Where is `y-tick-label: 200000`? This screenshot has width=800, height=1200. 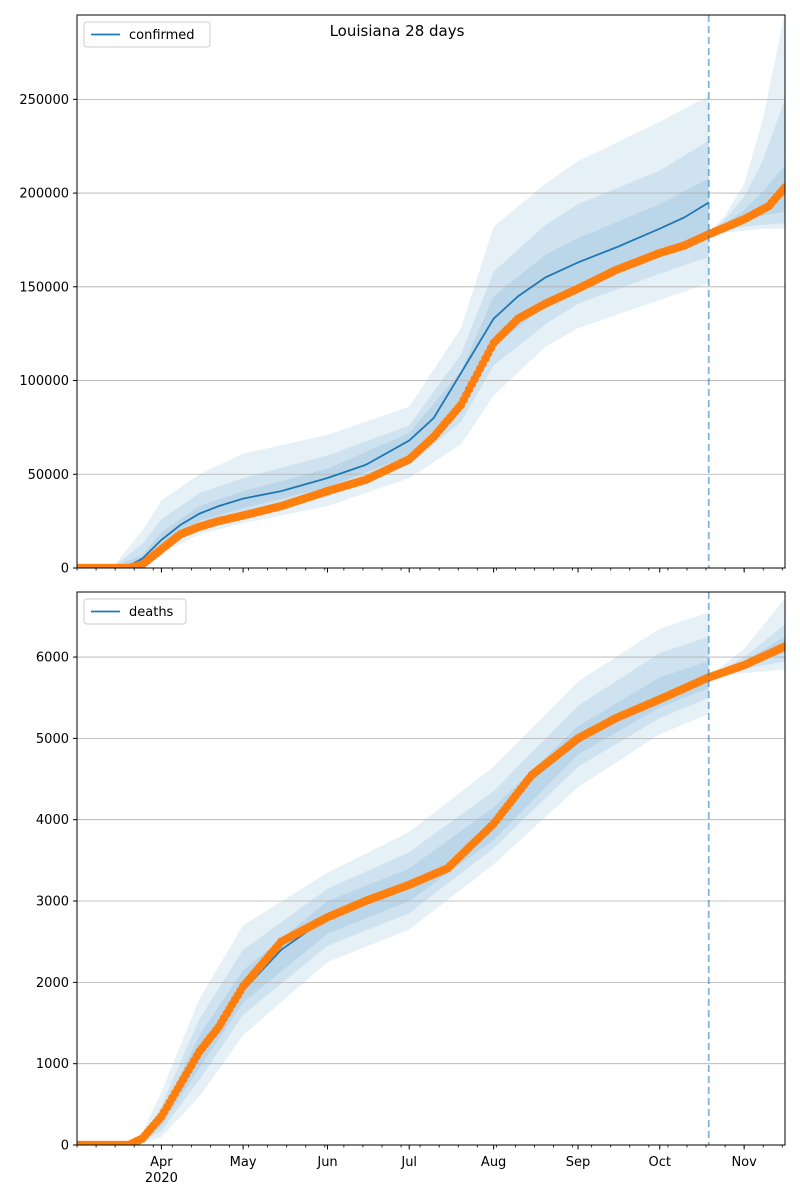
y-tick-label: 200000 is located at coordinates (44, 194).